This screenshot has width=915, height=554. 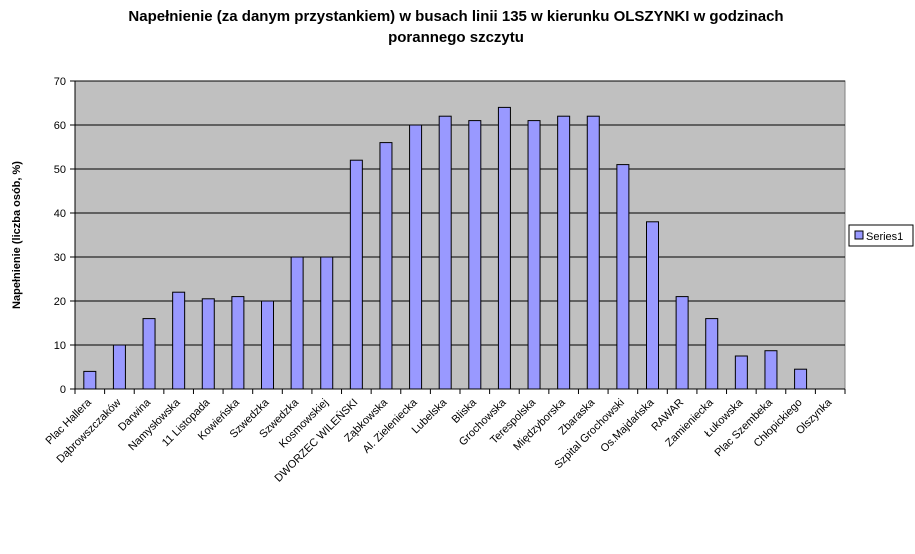 I want to click on y-tick-label: 0, so click(x=63, y=390).